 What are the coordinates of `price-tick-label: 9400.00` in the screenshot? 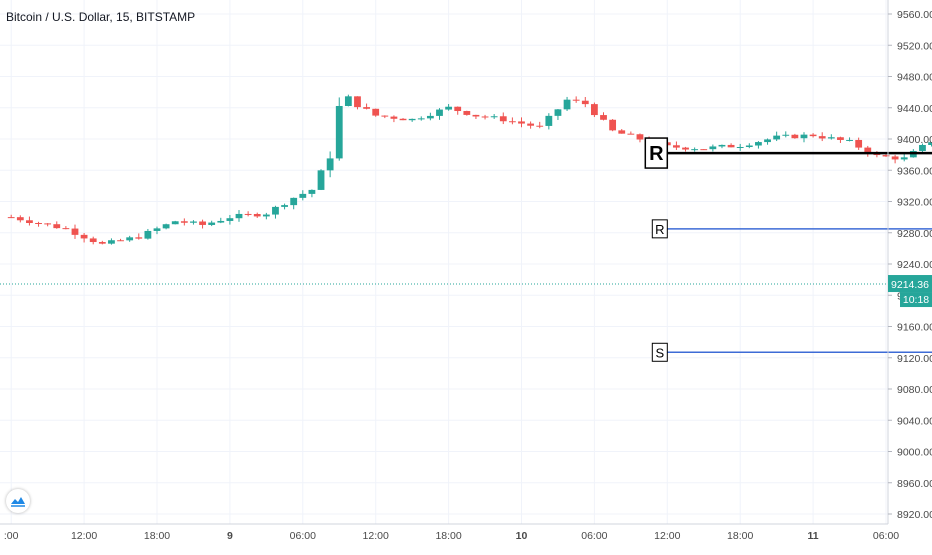 It's located at (914, 140).